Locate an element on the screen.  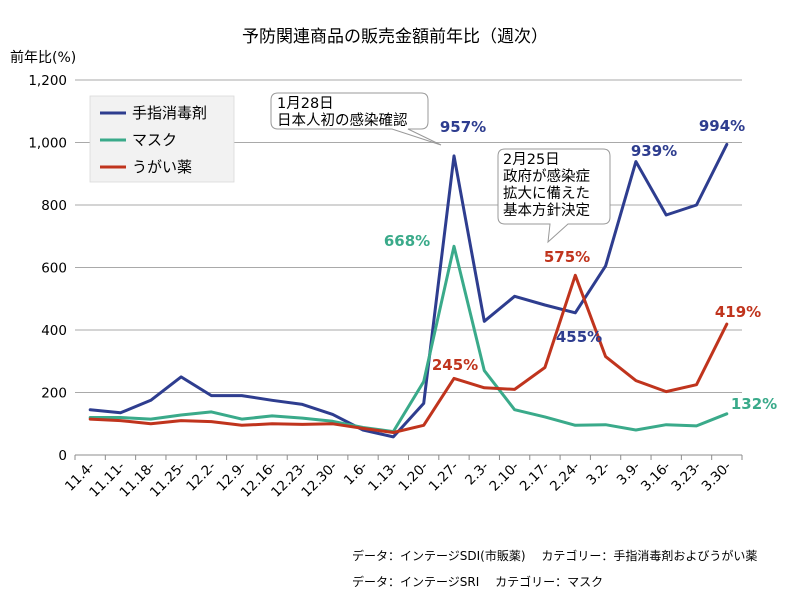
x-tick-label: 12.2- is located at coordinates (201, 476).